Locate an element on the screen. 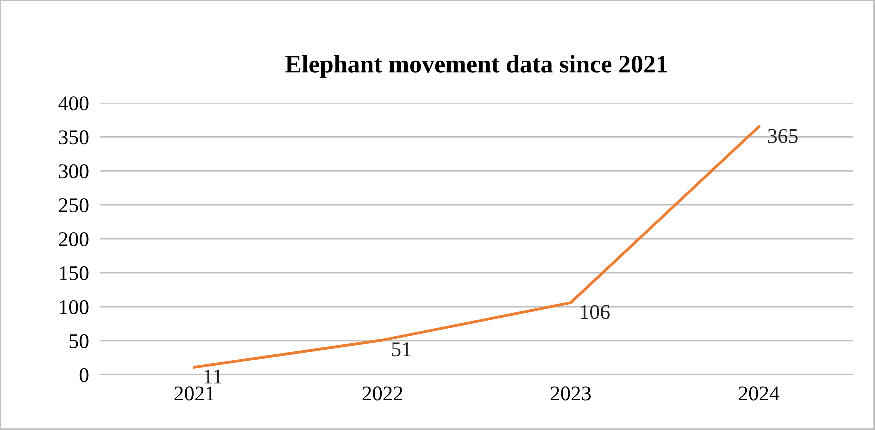 This screenshot has height=430, width=875. y-tick-label: 150 is located at coordinates (74, 273).